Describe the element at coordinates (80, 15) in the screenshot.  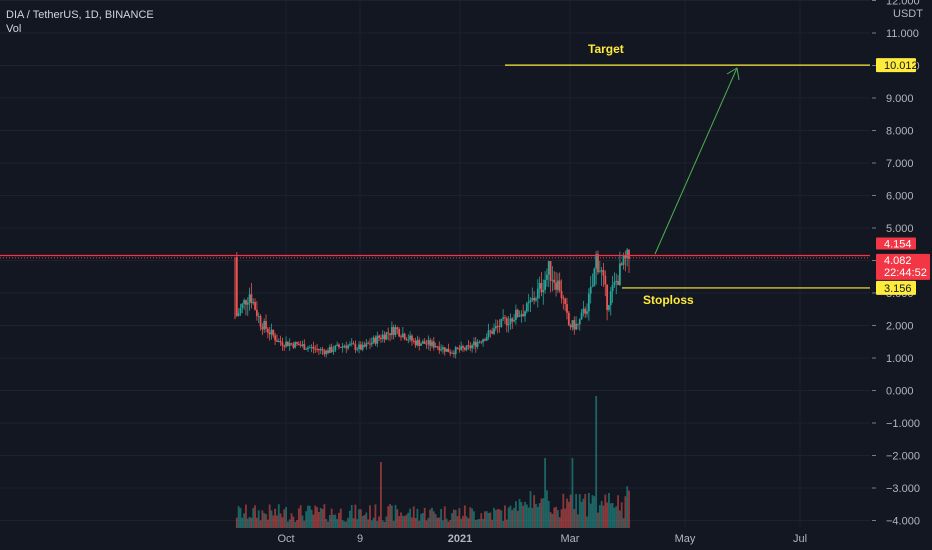
I see `symbol-title: DIA / TetherUS, 1D, BINANCE` at that location.